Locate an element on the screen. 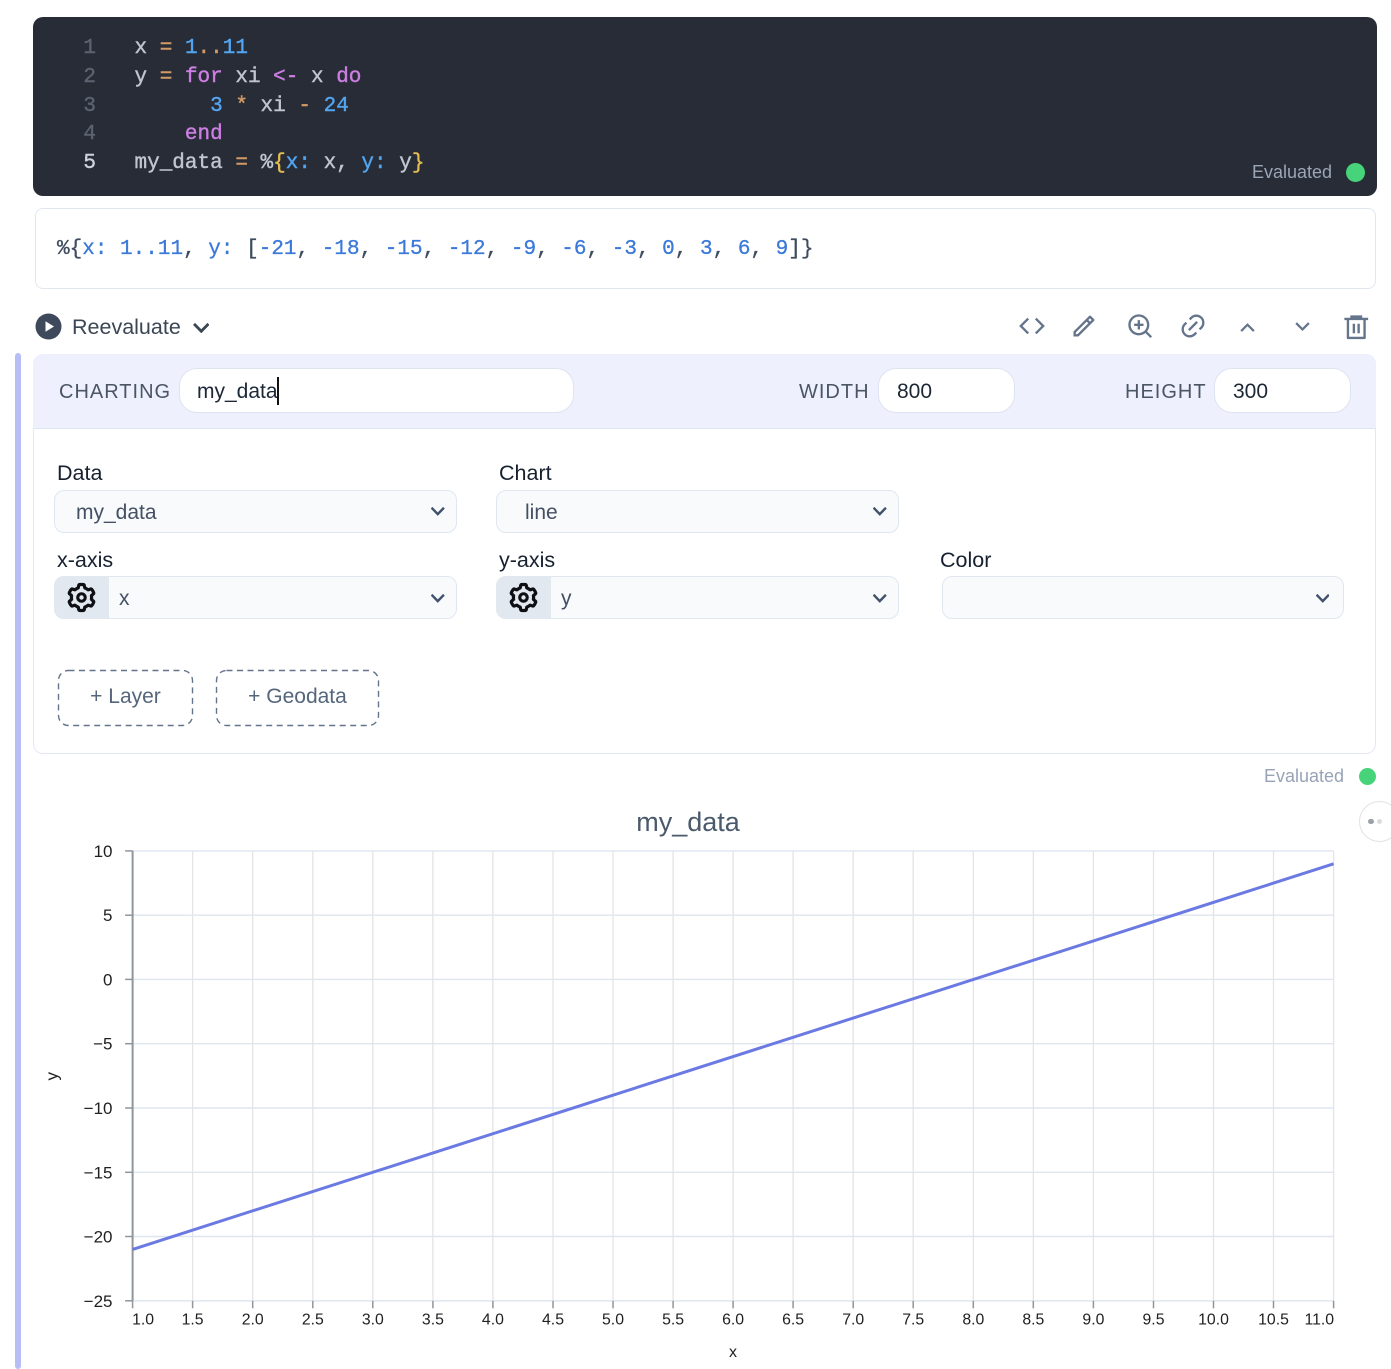 The height and width of the screenshot is (1369, 1391). svg-text: −10 is located at coordinates (98, 1108).